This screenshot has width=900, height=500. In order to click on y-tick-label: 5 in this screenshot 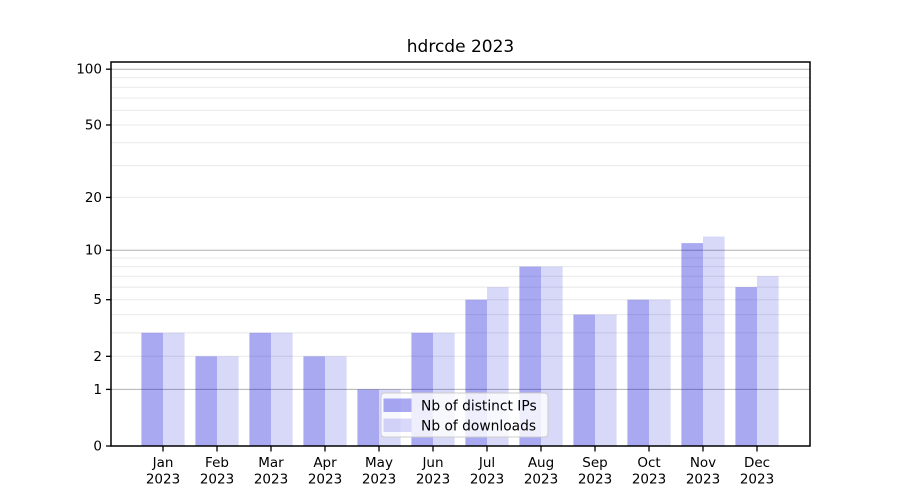, I will do `click(97, 300)`.